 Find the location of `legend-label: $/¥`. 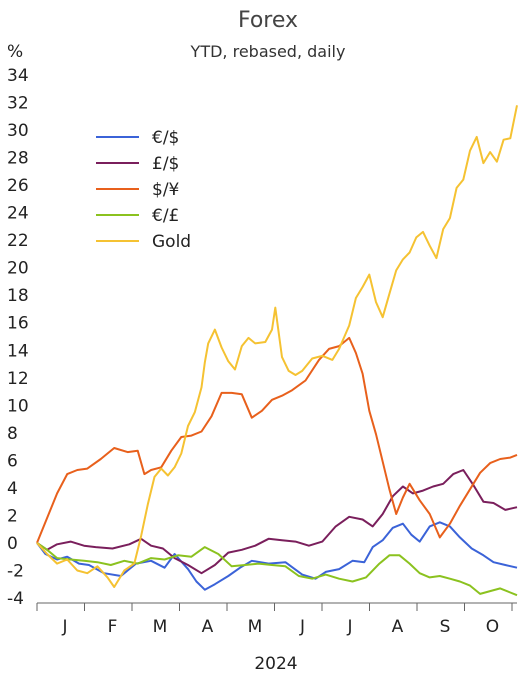

legend-label: $/¥ is located at coordinates (166, 190).